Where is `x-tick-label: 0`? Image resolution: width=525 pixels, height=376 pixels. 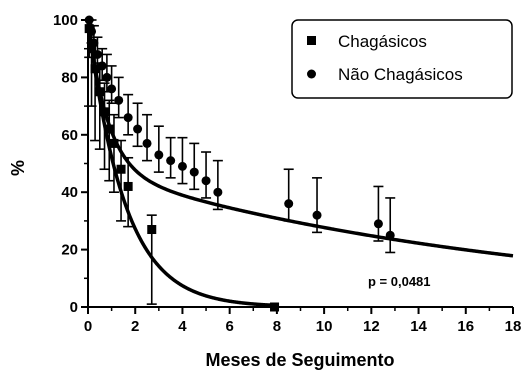 x-tick-label: 0 is located at coordinates (88, 326).